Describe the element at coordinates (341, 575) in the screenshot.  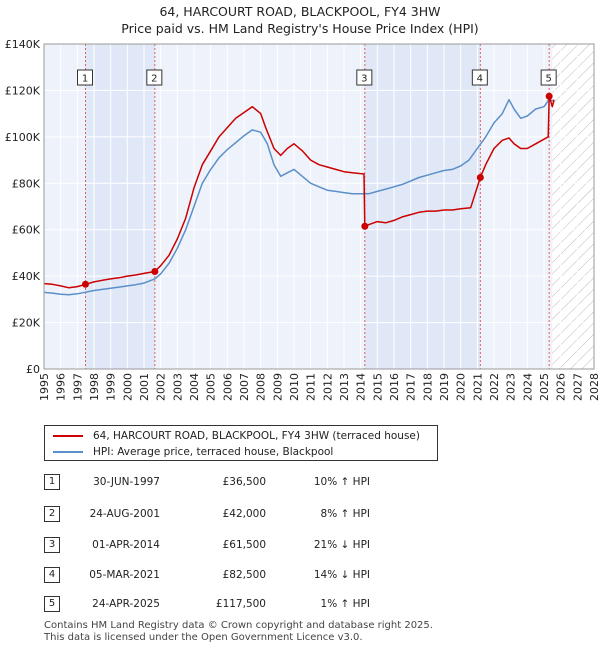
I see `row-hpi-diff: 14% ↓ HPI` at that location.